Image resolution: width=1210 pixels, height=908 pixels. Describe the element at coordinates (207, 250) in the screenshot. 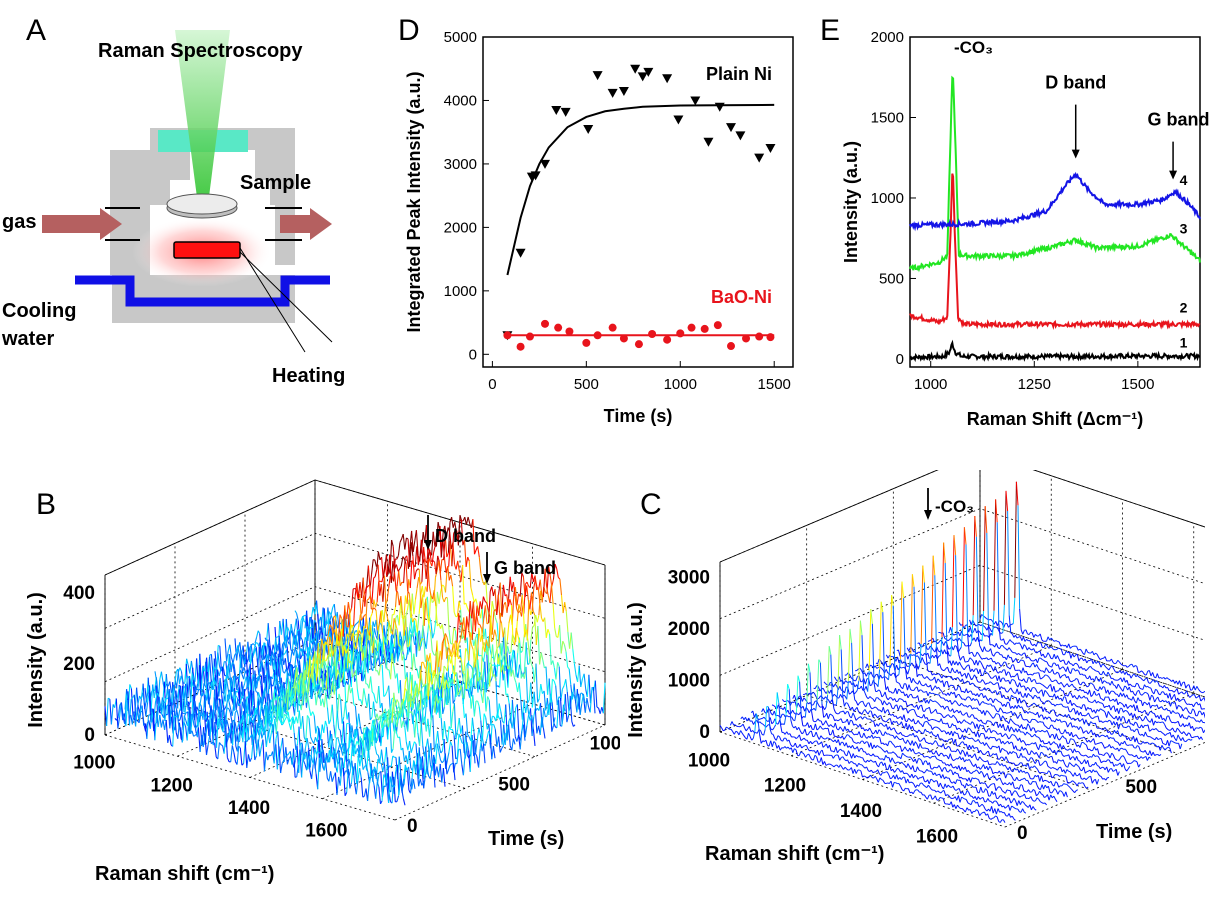

I see `heater-element` at that location.